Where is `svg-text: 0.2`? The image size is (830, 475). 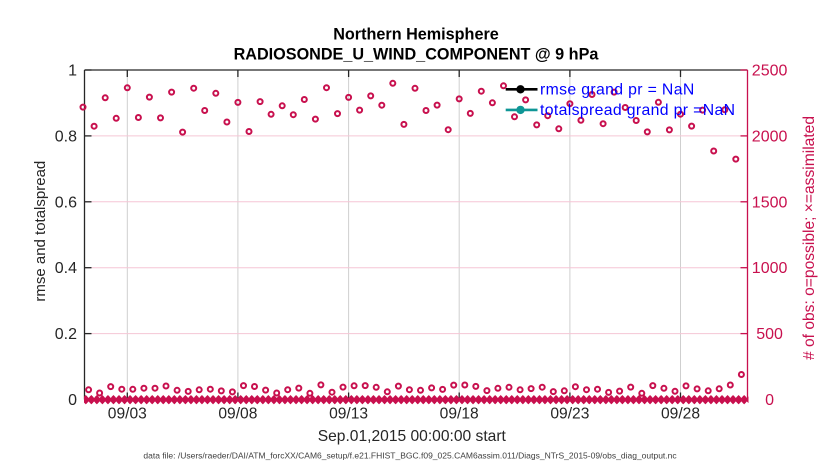
svg-text: 0.2 is located at coordinates (66, 334).